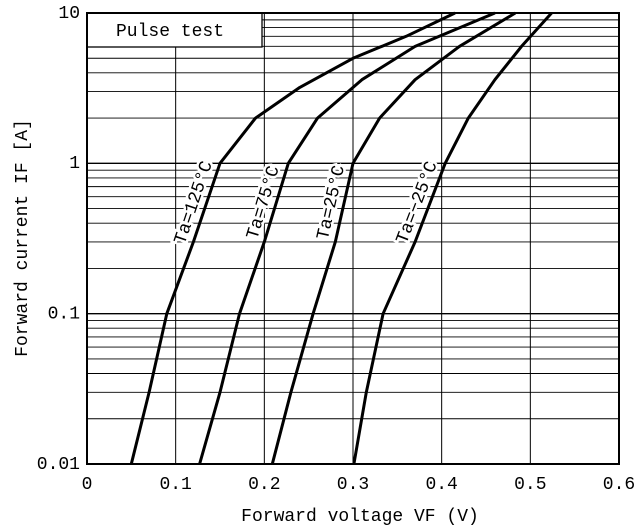  I want to click on y-tick-label: 1, so click(74, 164).